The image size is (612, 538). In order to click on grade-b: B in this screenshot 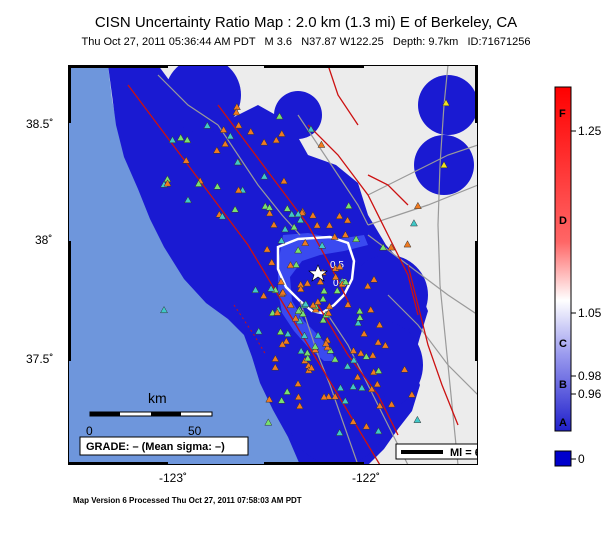, I will do `click(563, 385)`.